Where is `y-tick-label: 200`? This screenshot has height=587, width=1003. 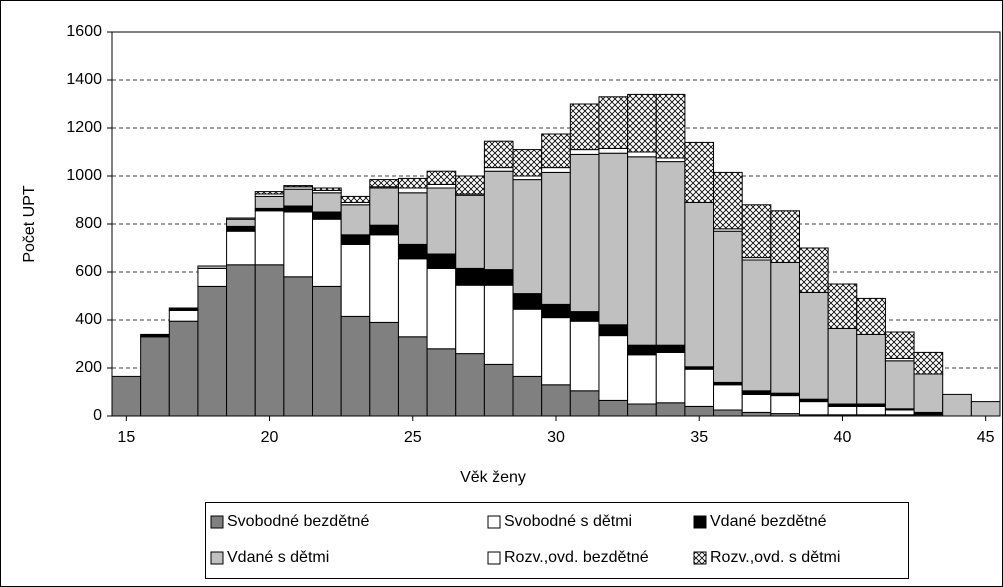
y-tick-label: 200 is located at coordinates (88, 367).